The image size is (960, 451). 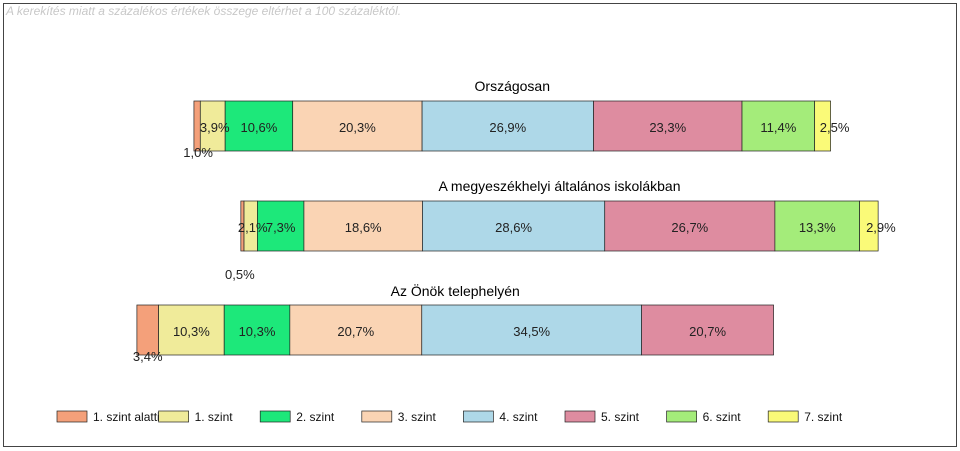 I want to click on data-label: 18,6%, so click(x=363, y=227).